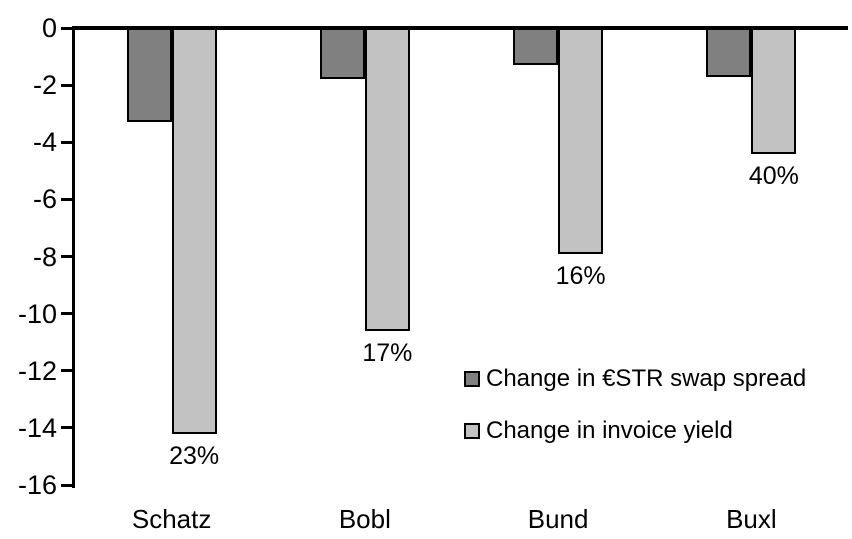 Image resolution: width=852 pixels, height=539 pixels. Describe the element at coordinates (194, 231) in the screenshot. I see `bar-change-in-invoice-yield-schatz` at that location.